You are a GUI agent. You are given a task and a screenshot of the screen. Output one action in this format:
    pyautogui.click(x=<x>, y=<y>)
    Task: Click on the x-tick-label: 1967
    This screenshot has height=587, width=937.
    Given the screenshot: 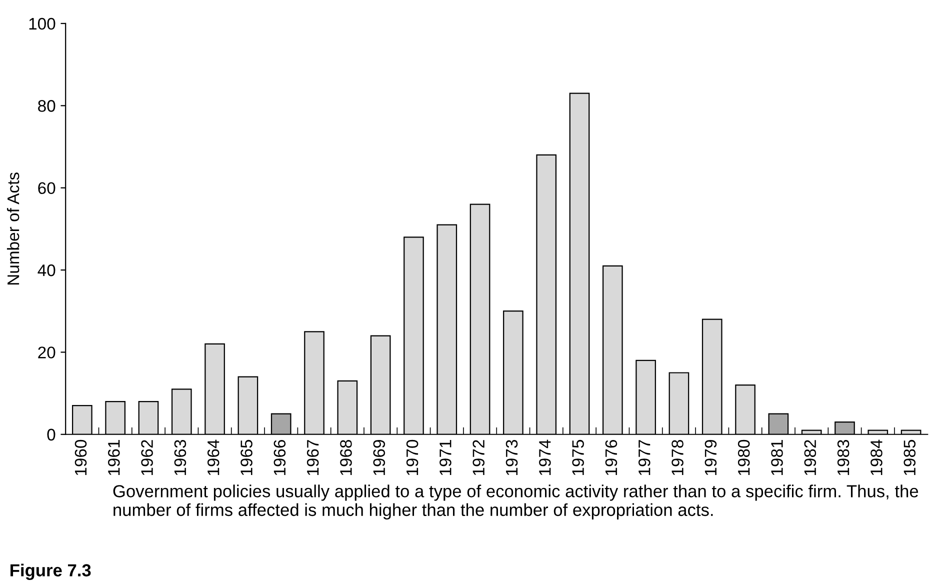 What is the action you would take?
    pyautogui.click(x=312, y=458)
    